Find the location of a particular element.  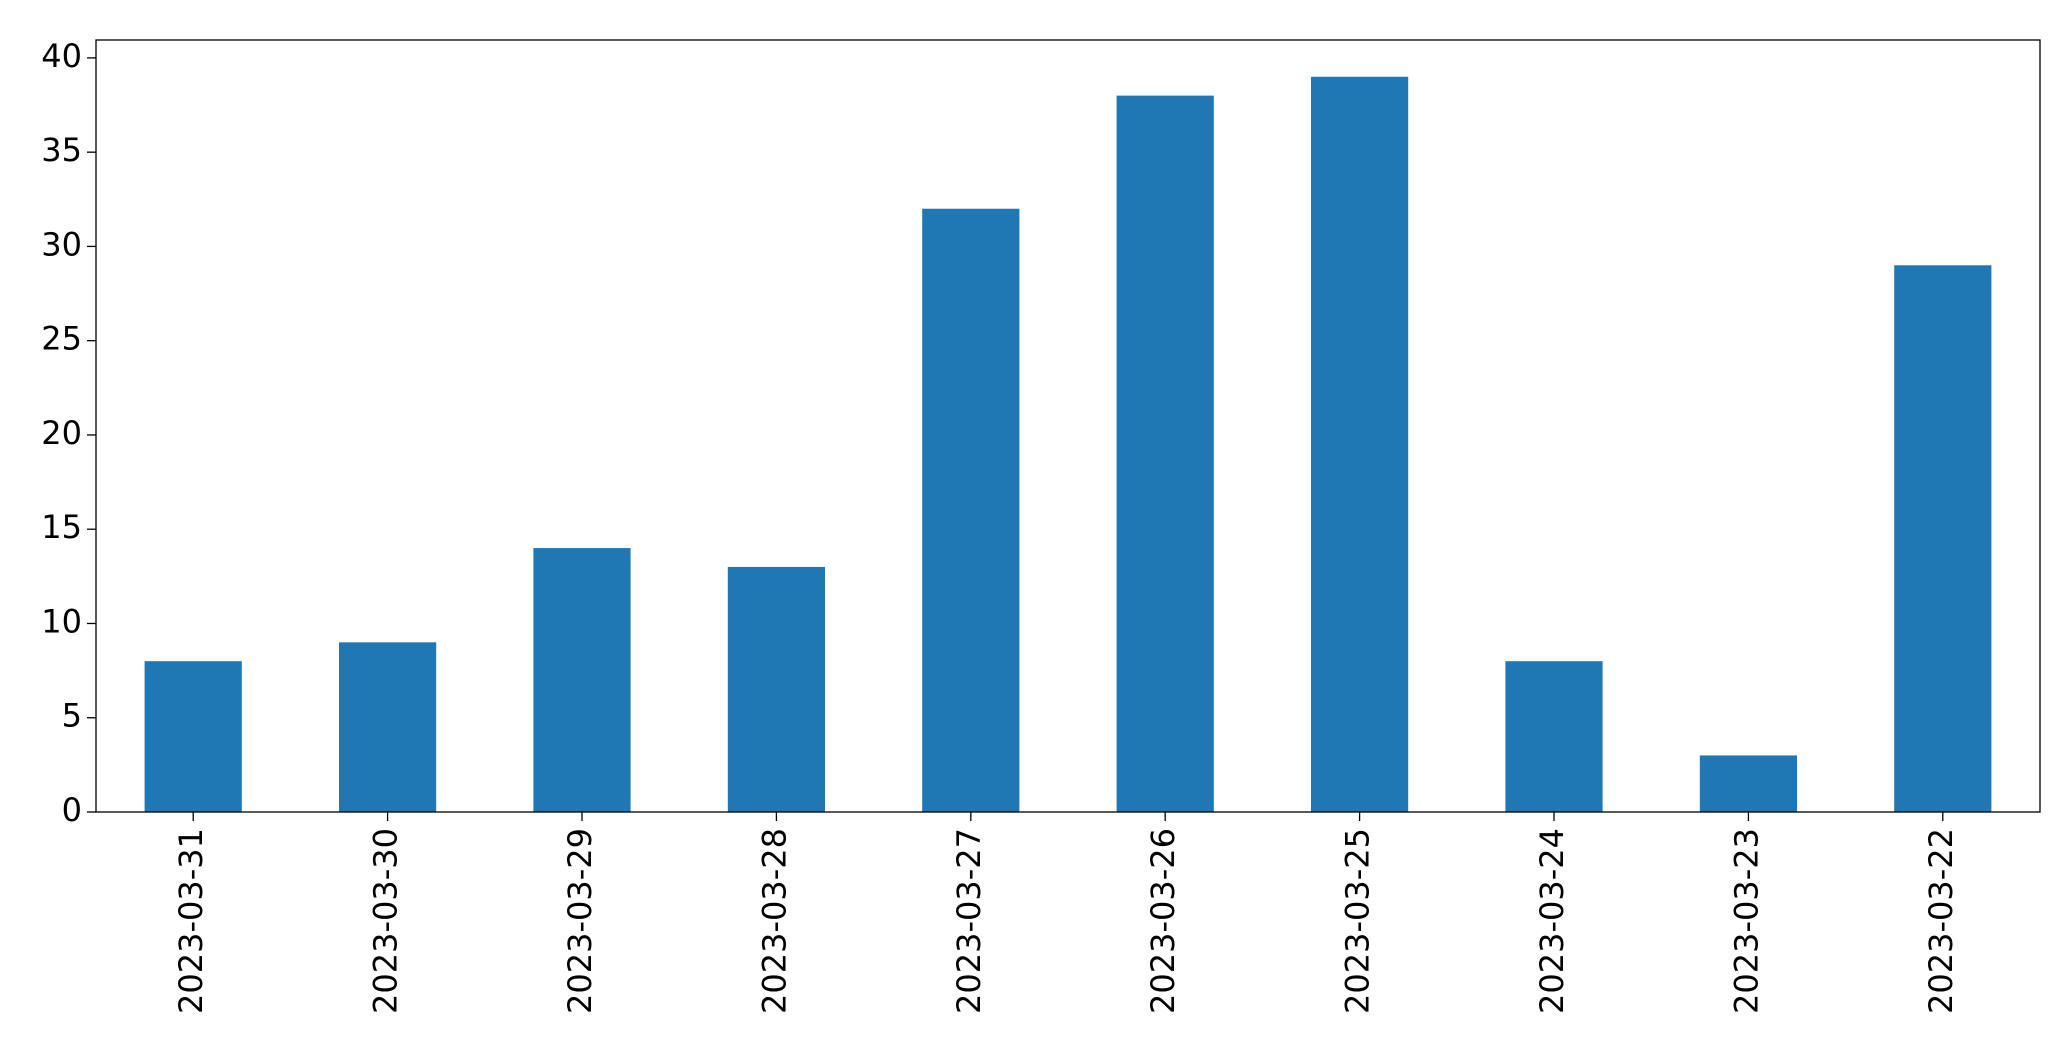

y-tick-label: 5 is located at coordinates (72, 716).